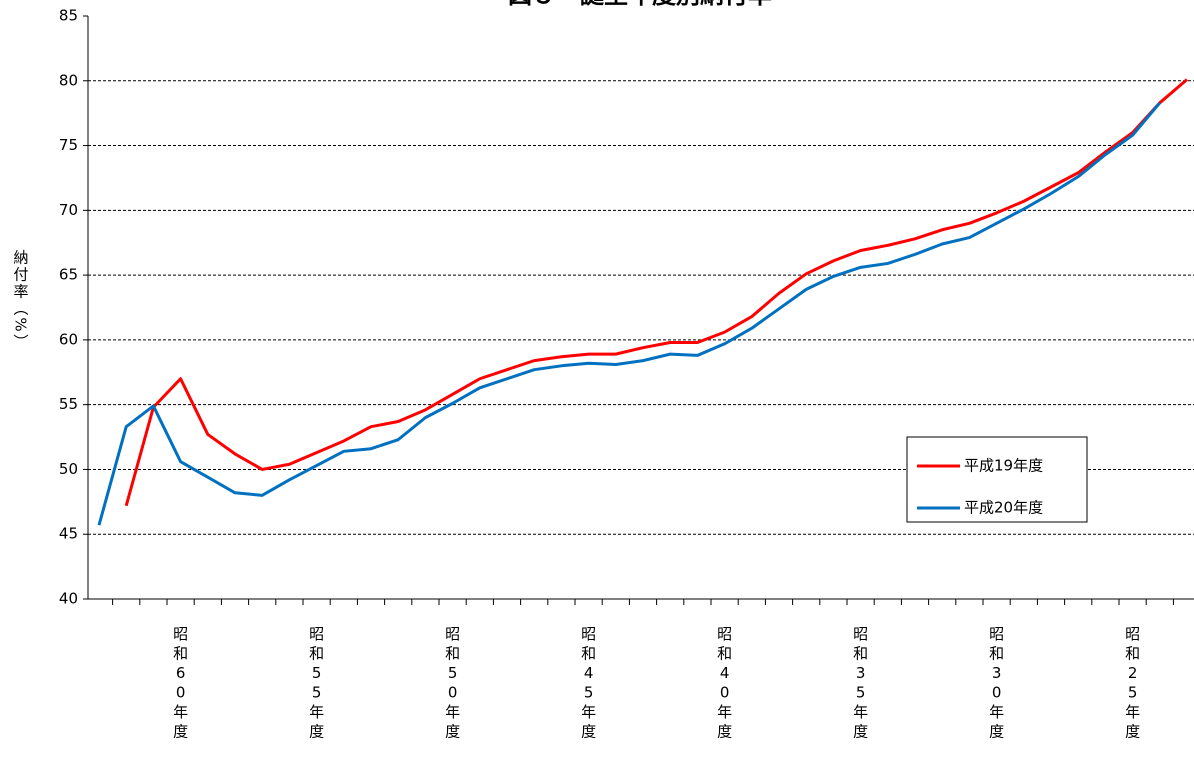 The height and width of the screenshot is (764, 1194). What do you see at coordinates (1132, 683) in the screenshot?
I see `x-tick-label: 昭和 2 5 年度` at bounding box center [1132, 683].